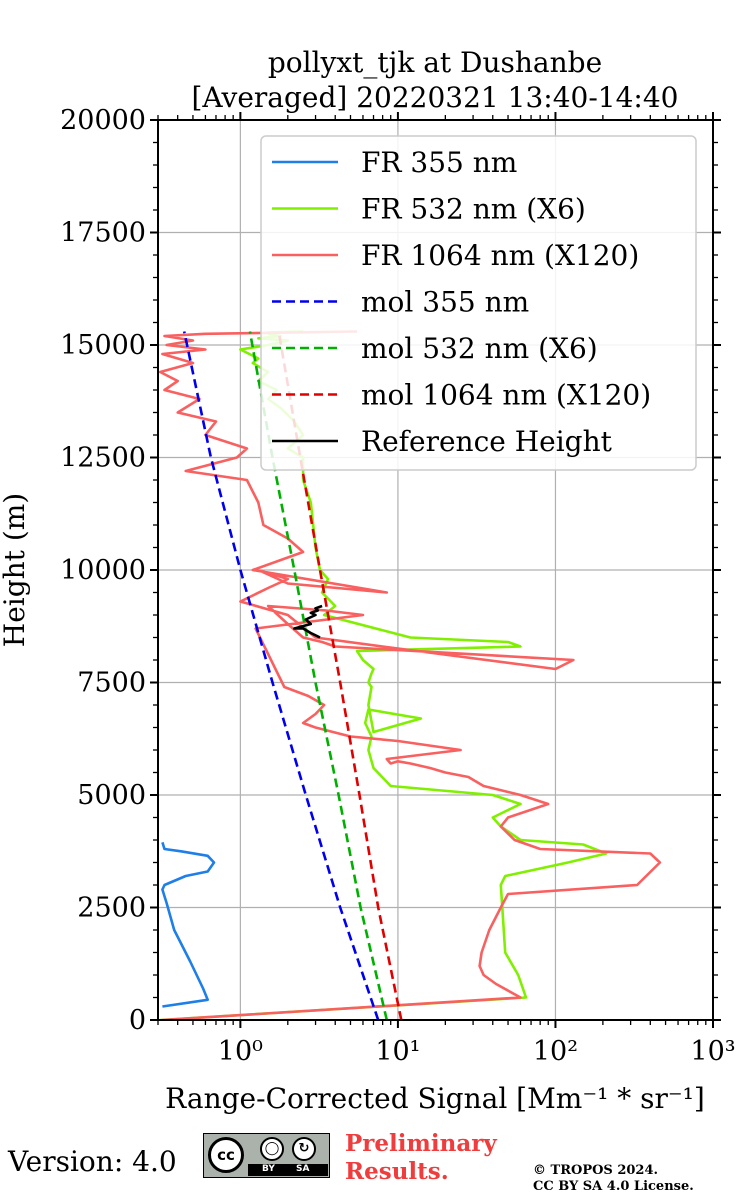  I want to click on y-tick-label: 17500, so click(103, 233).